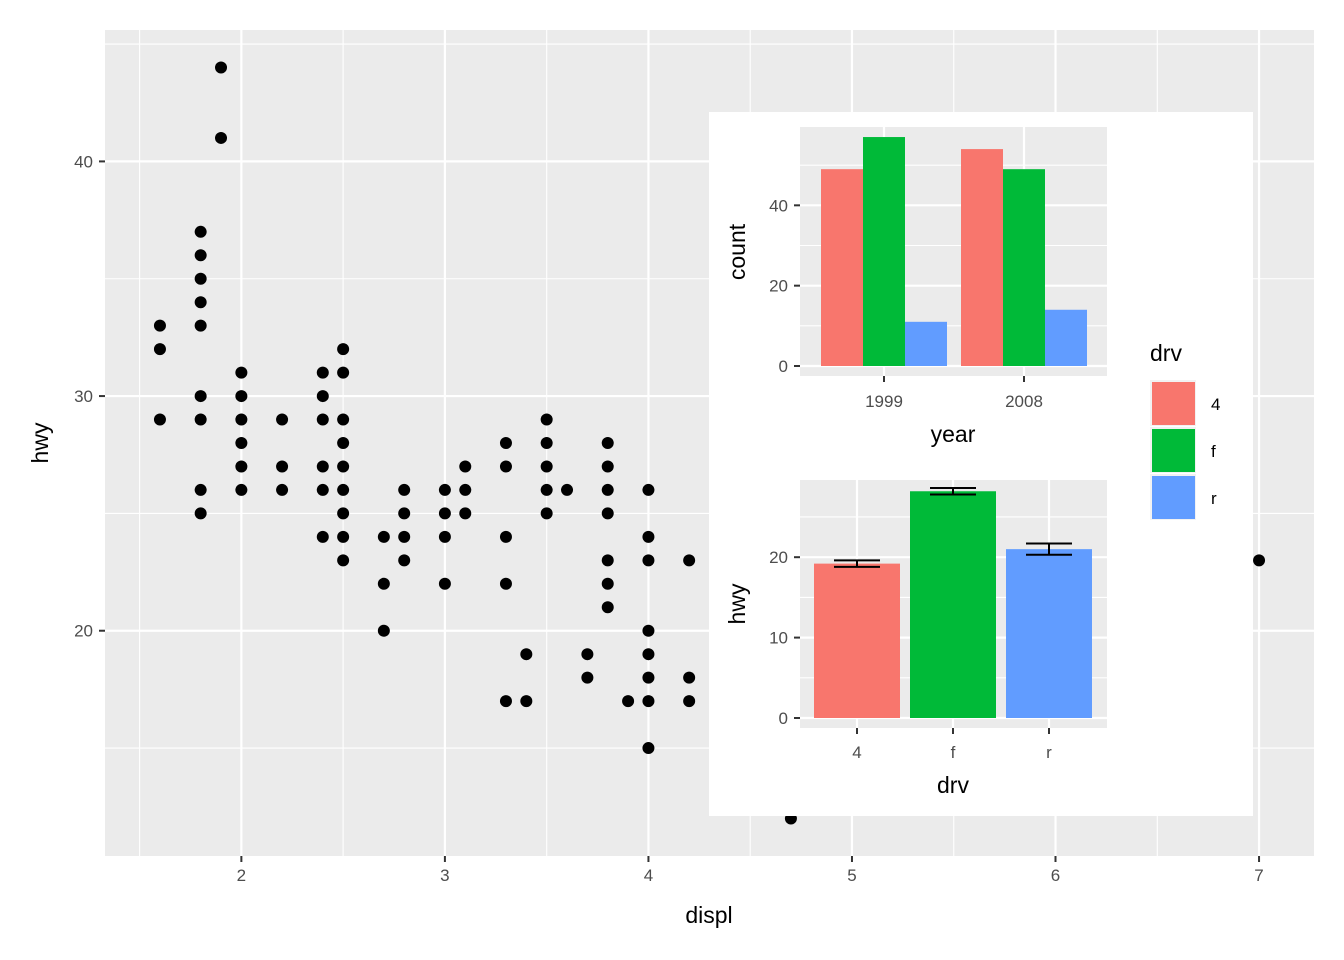  What do you see at coordinates (1166, 353) in the screenshot?
I see `legend-title: drv` at bounding box center [1166, 353].